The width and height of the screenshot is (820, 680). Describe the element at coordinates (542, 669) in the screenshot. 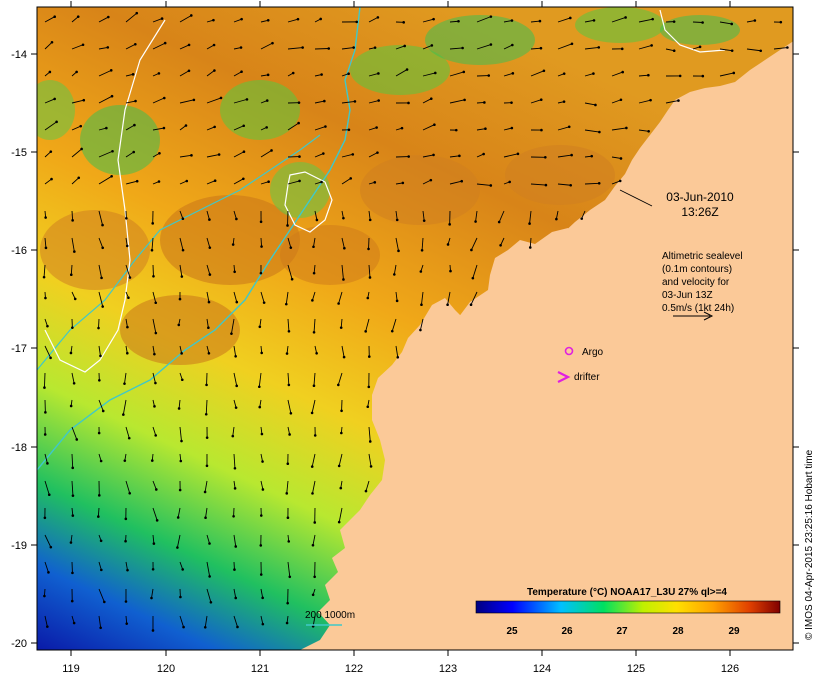

I see `lon-tick-label: 124` at that location.